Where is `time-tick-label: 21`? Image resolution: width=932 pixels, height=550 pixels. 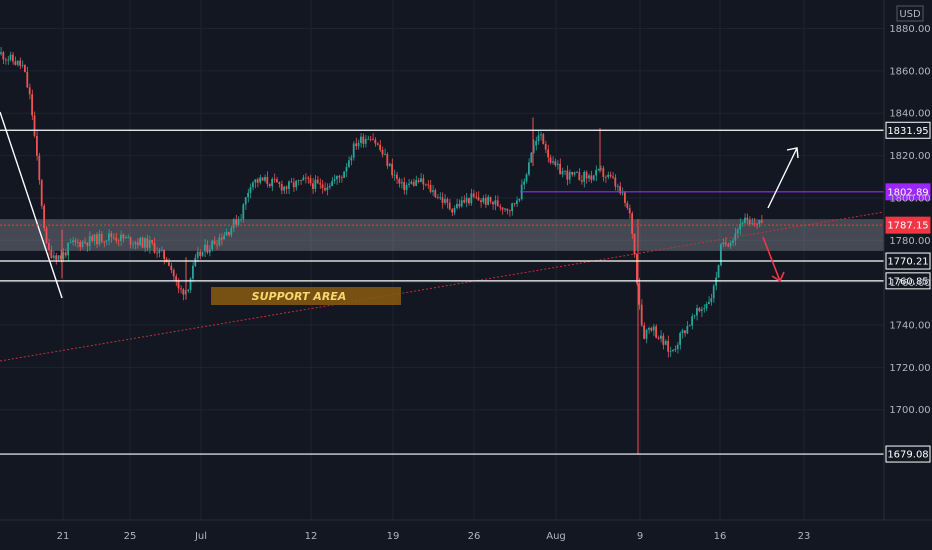 time-tick-label: 21 is located at coordinates (63, 536).